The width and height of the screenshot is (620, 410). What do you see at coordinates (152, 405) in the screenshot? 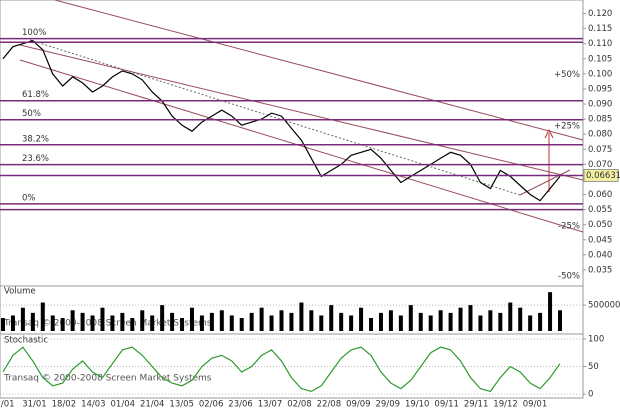
I see `x-tick-label: 21/04` at bounding box center [152, 405].